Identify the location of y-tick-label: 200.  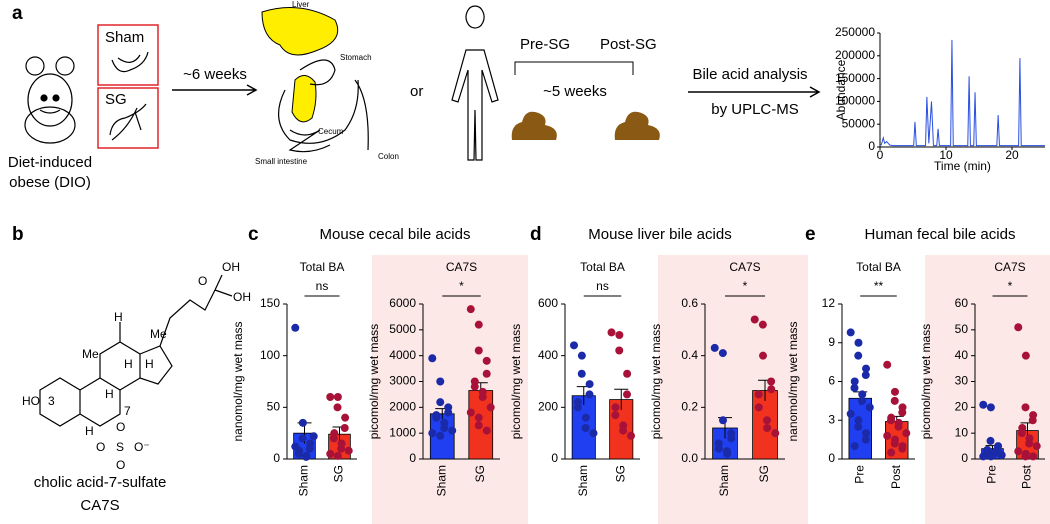
(548, 407).